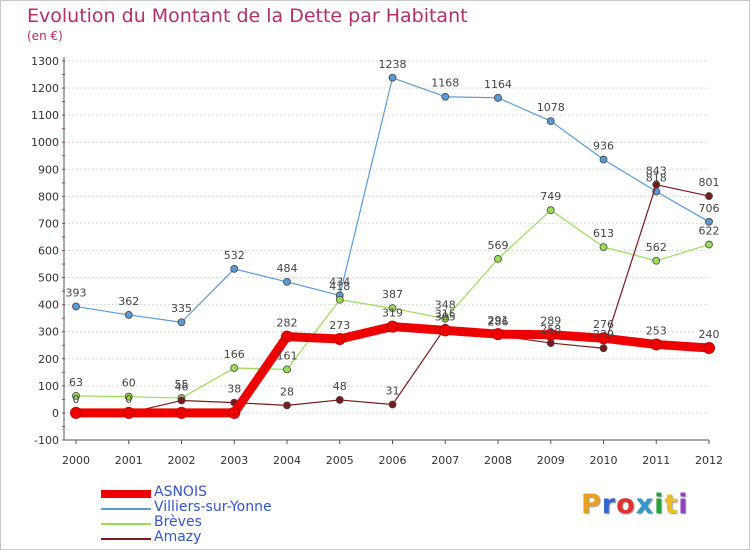  Describe the element at coordinates (551, 460) in the screenshot. I see `x-tick-label: 2009` at that location.